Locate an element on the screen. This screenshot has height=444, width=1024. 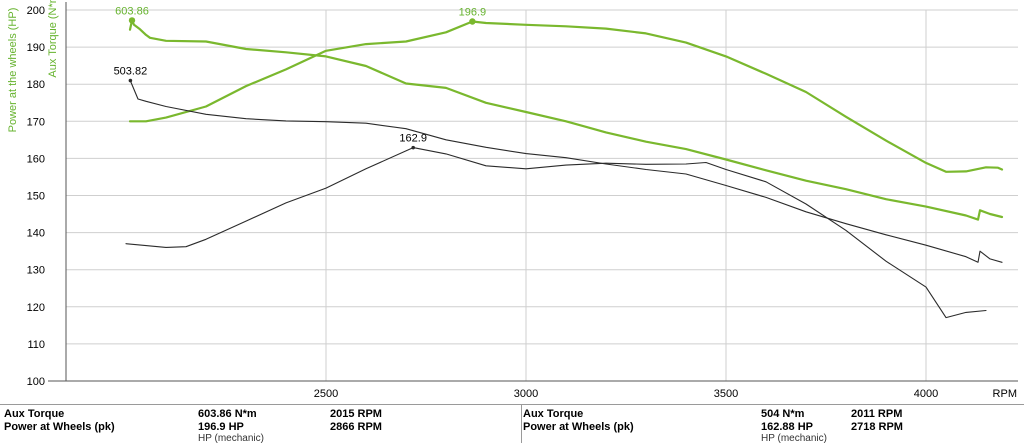
legend-row-right-torque: Aux Torque 504 N*m 2011 RPM is located at coordinates (772, 414).